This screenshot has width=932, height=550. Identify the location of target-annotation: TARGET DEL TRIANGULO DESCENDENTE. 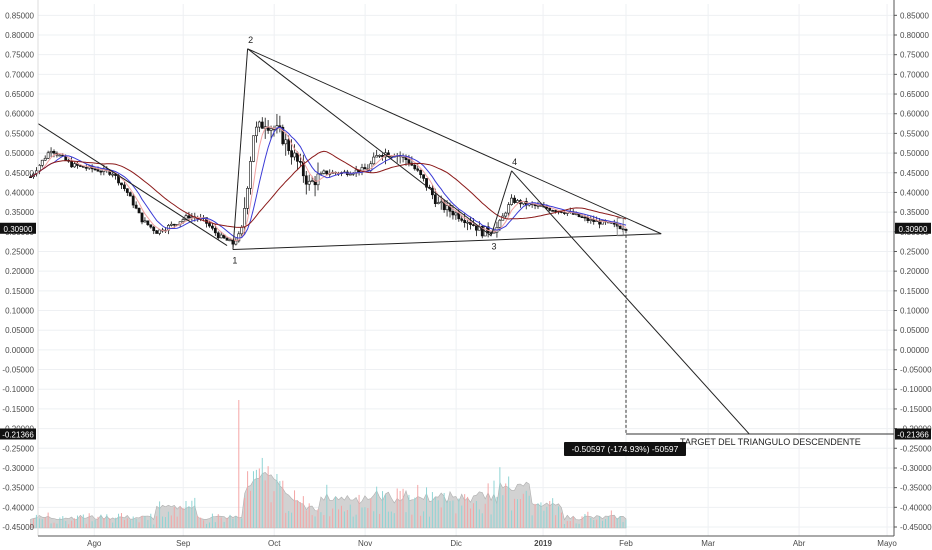
(770, 442).